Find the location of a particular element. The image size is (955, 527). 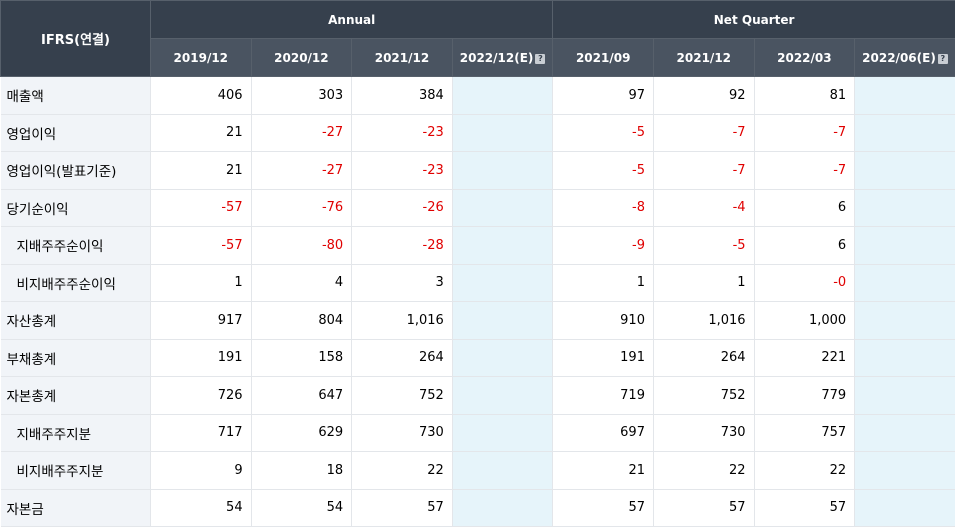

table-cell: -5 is located at coordinates (703, 246).